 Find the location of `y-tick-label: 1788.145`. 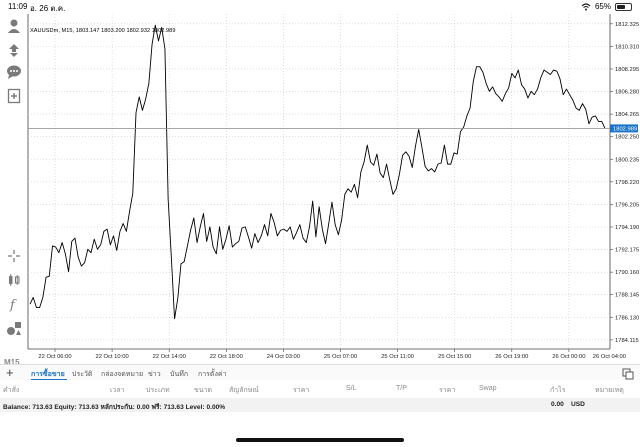

y-tick-label: 1788.145 is located at coordinates (627, 296).